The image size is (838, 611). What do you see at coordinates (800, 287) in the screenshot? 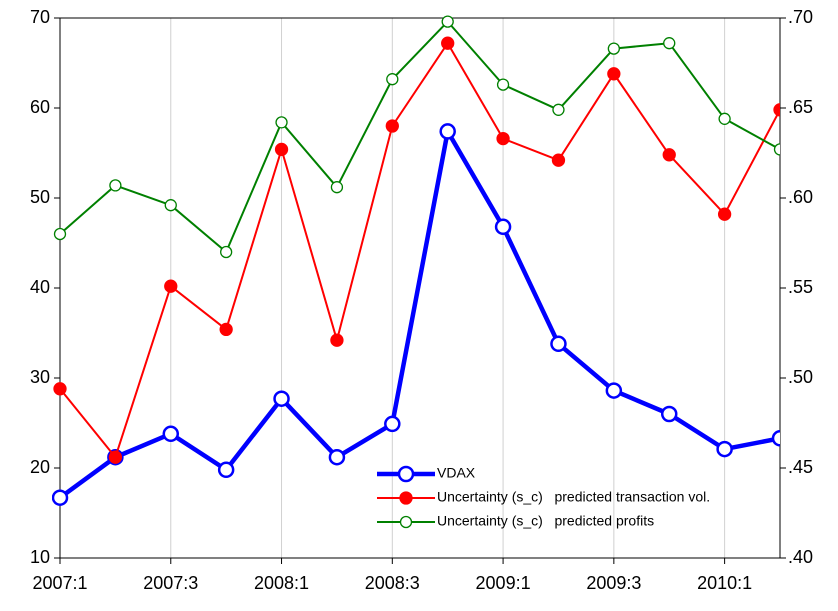
I see `y2-tick-label: .55` at bounding box center [800, 287].